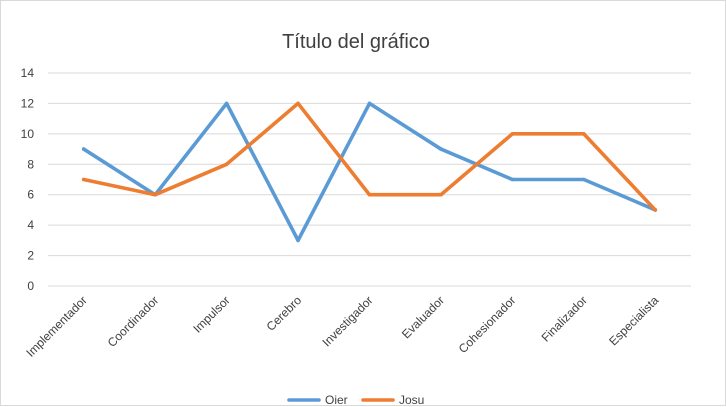  Describe the element at coordinates (30, 164) in the screenshot. I see `y-tick-label: 8` at that location.